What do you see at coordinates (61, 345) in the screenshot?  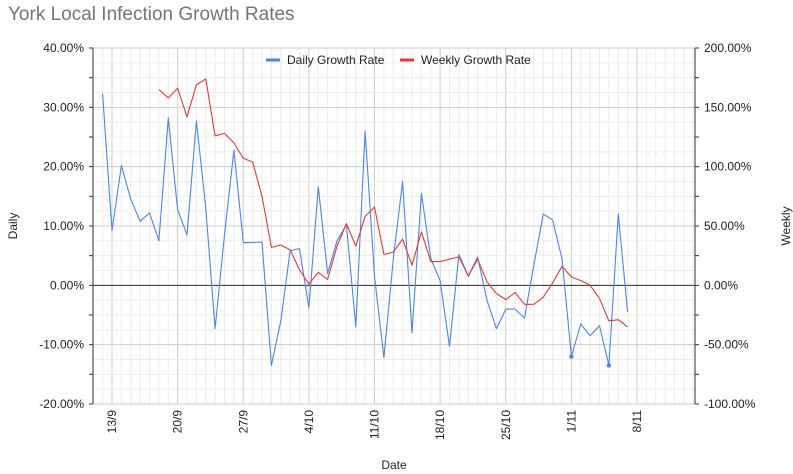 I see `y-left-tick-label: -10.00%` at bounding box center [61, 345].